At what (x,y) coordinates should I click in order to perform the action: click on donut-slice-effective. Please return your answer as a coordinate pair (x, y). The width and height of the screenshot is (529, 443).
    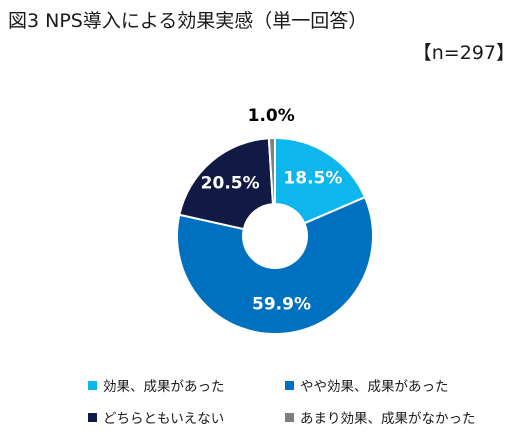
    Looking at the image, I should click on (320, 180).